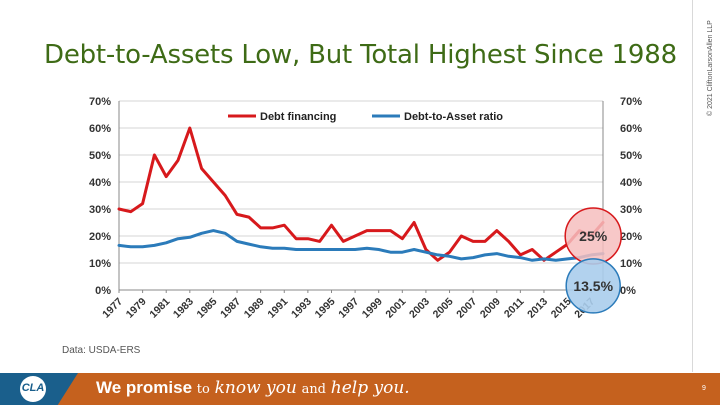 The image size is (720, 405). Describe the element at coordinates (100, 210) in the screenshot. I see `y-tick-label-left: 30%` at that location.